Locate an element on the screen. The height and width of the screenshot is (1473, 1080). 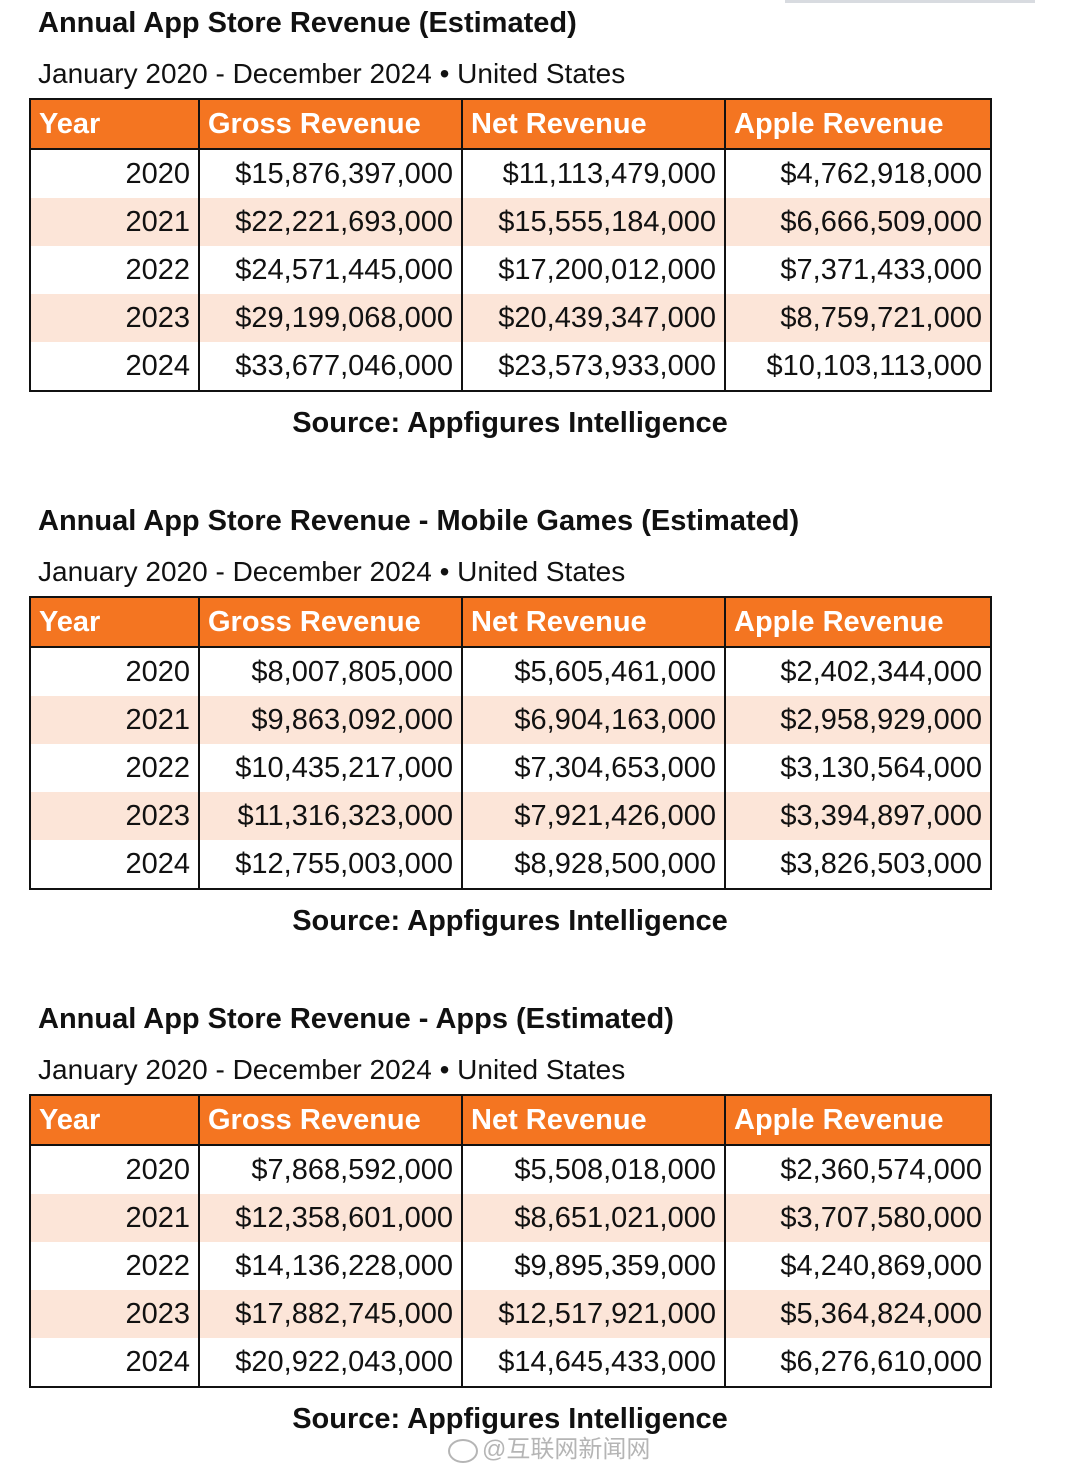
watermark-text: @互联网新闻网 is located at coordinates (566, 1449).